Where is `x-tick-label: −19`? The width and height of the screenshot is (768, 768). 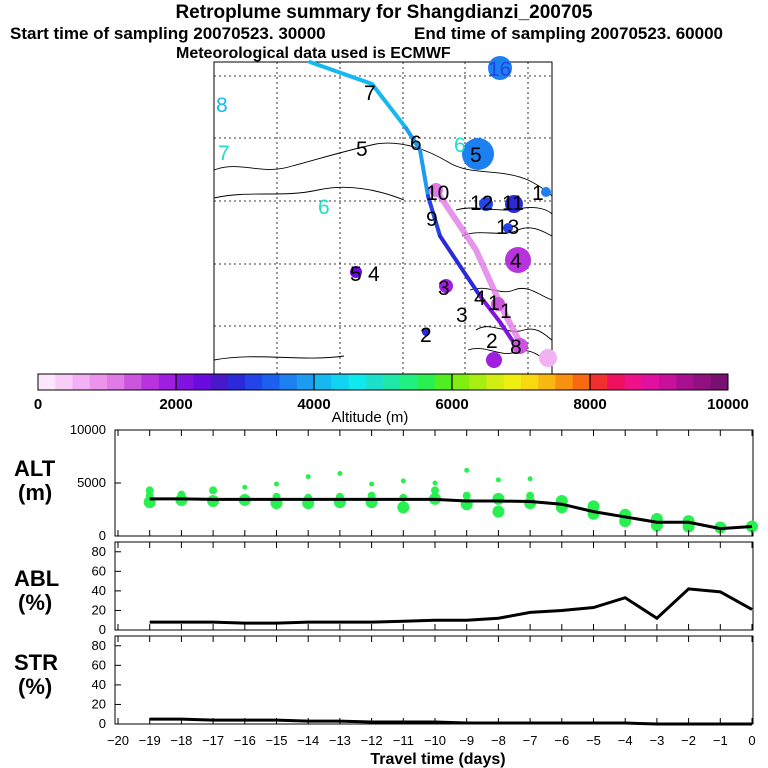
x-tick-label: −19 is located at coordinates (150, 740).